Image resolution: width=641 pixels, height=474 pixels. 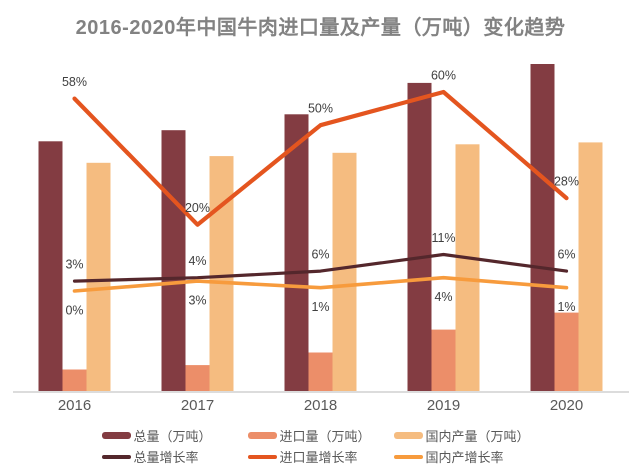 What do you see at coordinates (320, 28) in the screenshot?
I see `chart-title: 2016-2020年中国牛肉进口量及产量（万吨）变化趋势` at bounding box center [320, 28].